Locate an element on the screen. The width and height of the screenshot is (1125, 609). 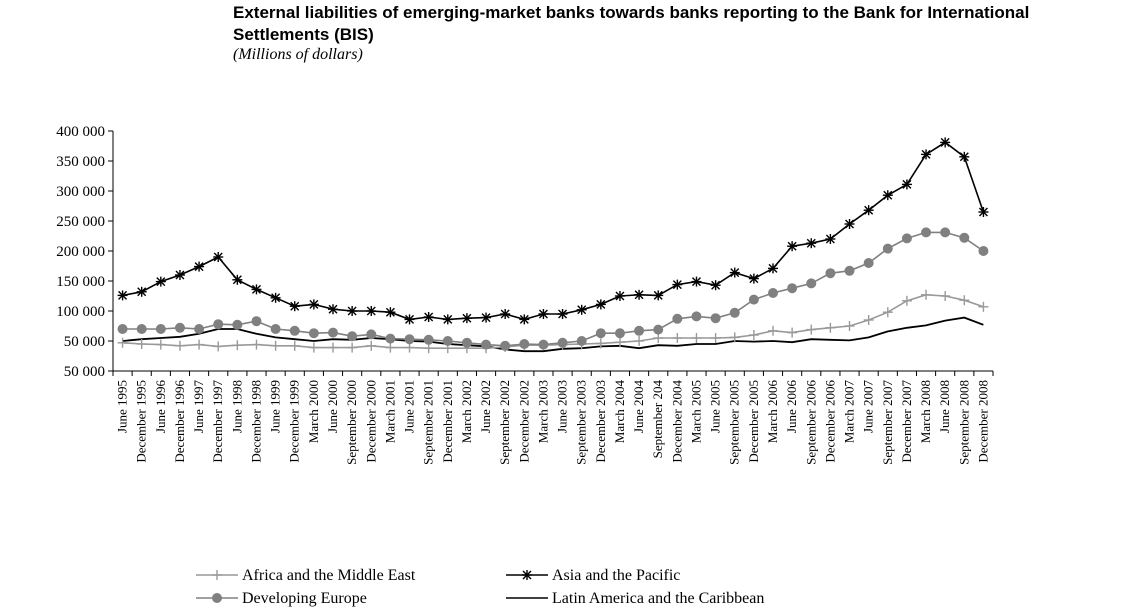
x-tick-label: June 2008 is located at coordinates (944, 406).